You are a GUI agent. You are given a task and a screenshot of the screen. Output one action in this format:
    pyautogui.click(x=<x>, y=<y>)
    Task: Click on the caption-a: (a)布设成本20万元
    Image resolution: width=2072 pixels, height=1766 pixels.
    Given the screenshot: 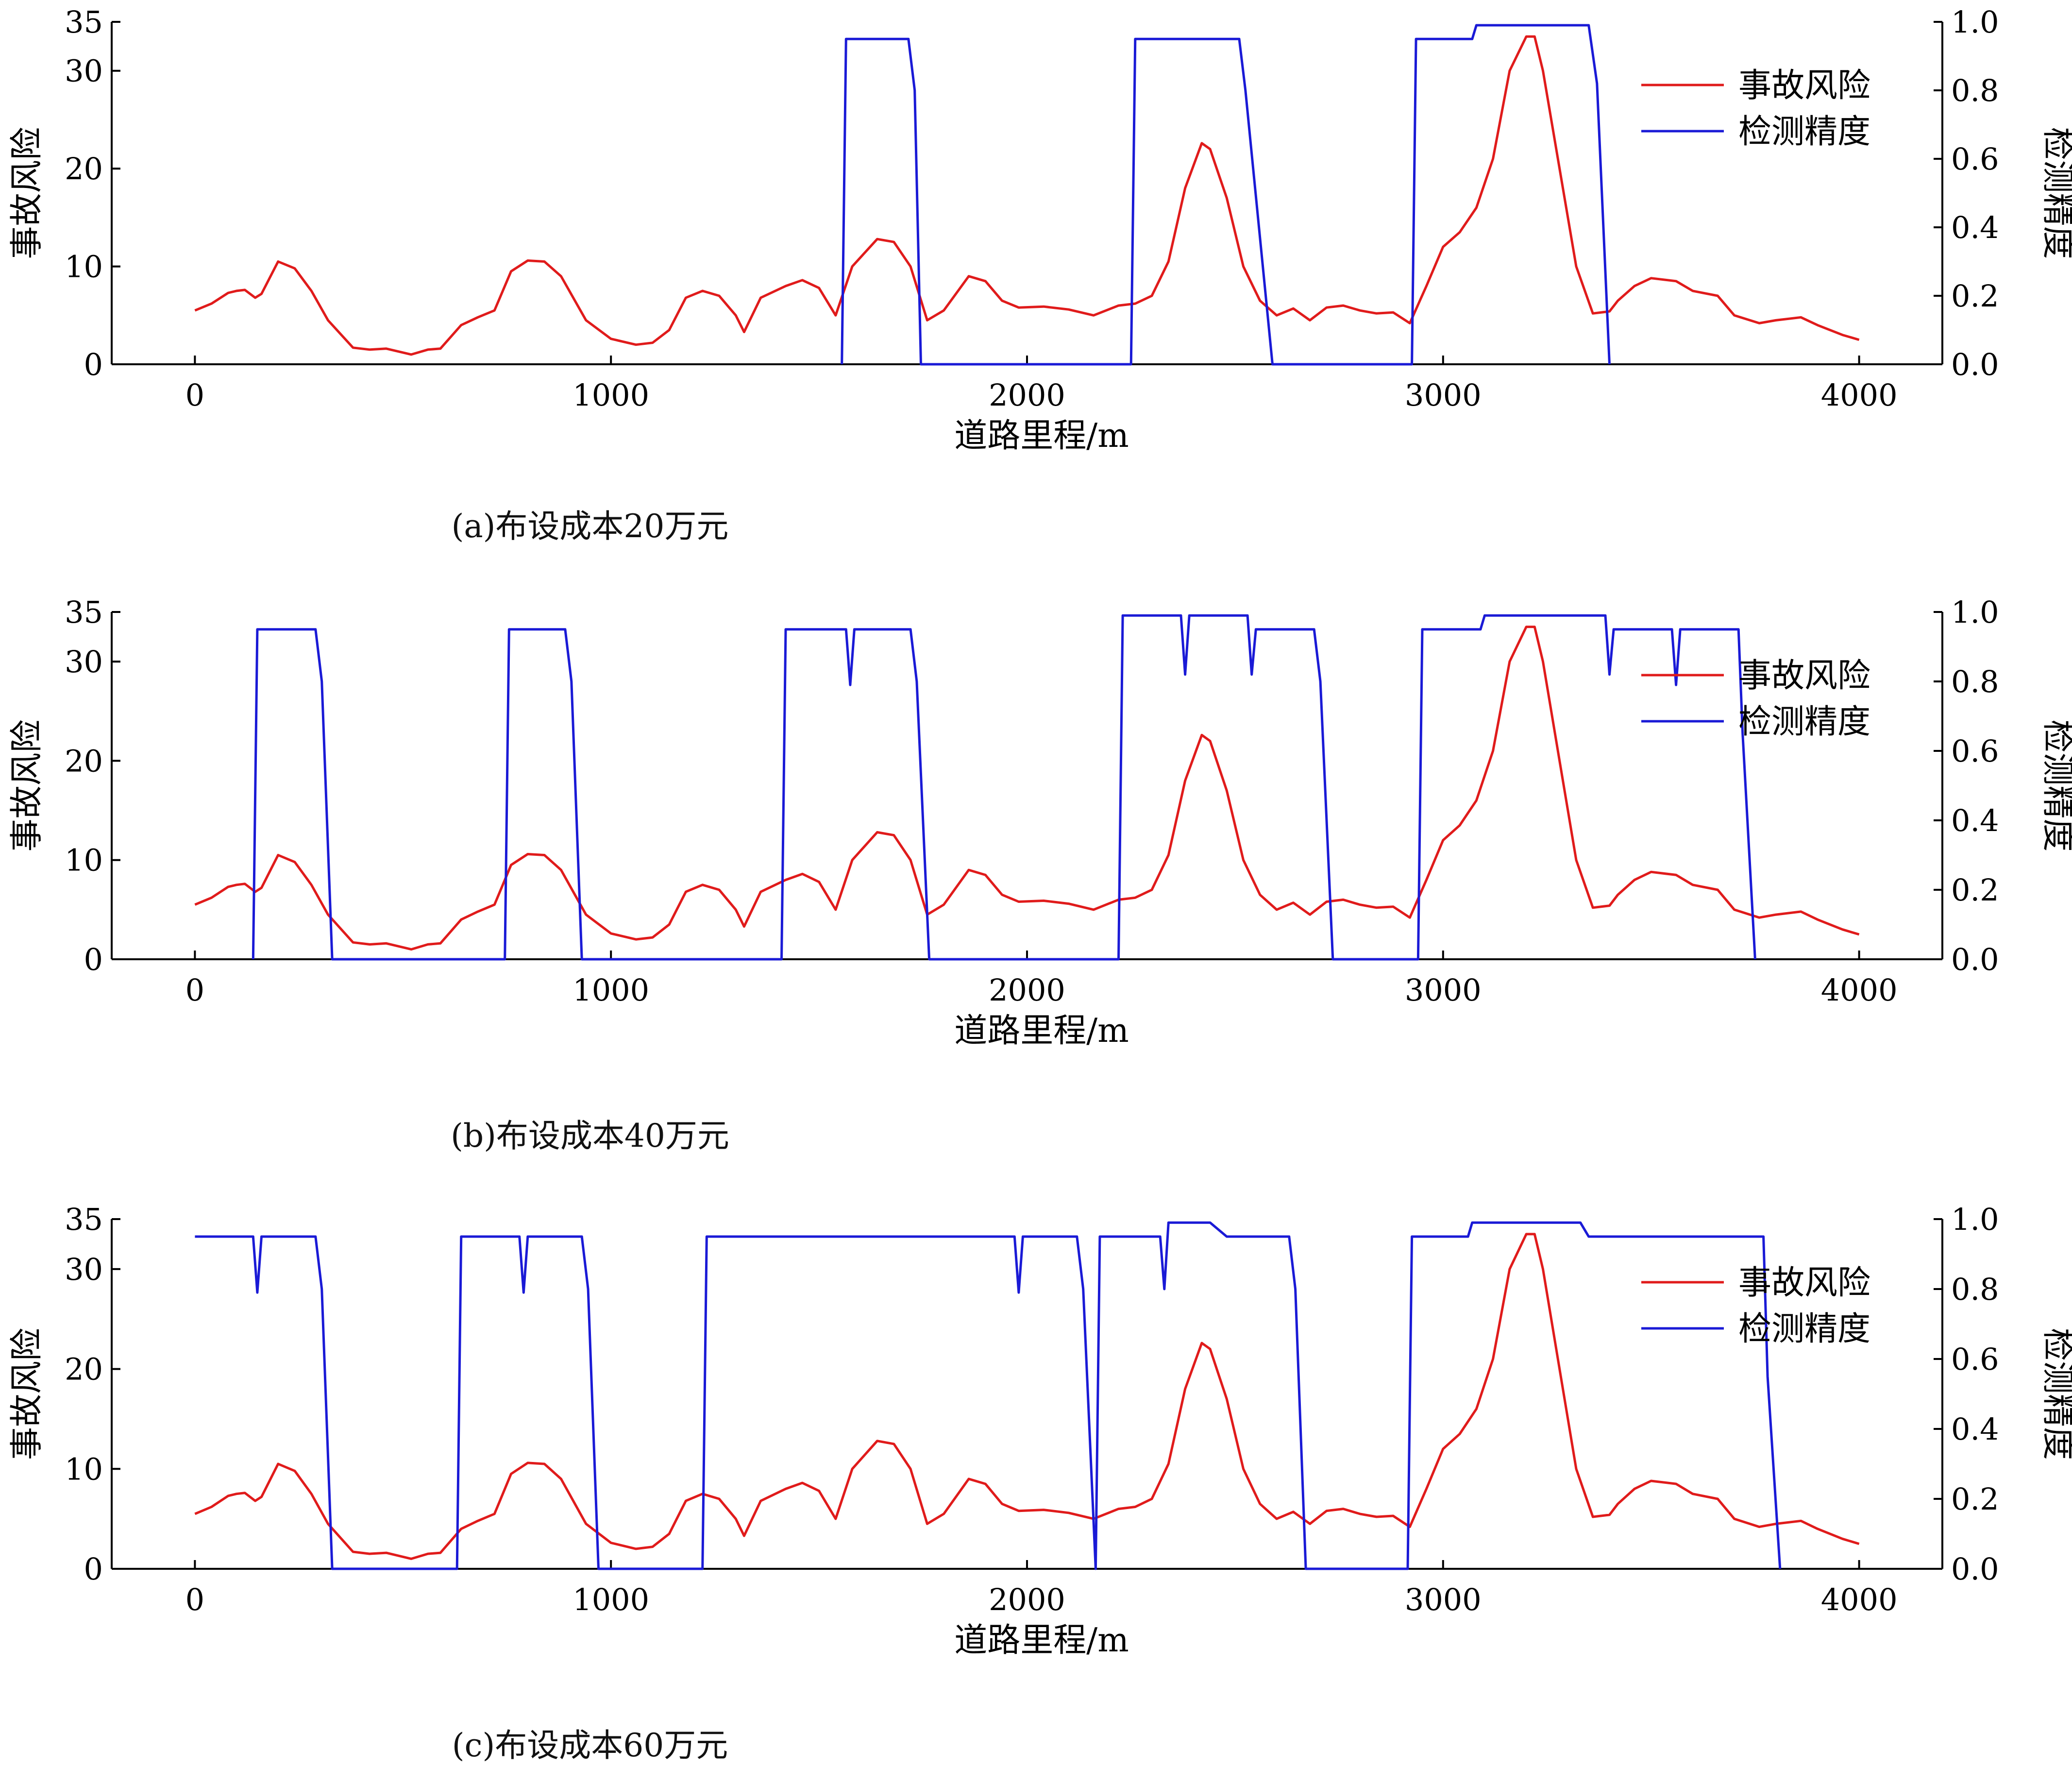 What is the action you would take?
    pyautogui.click(x=590, y=527)
    